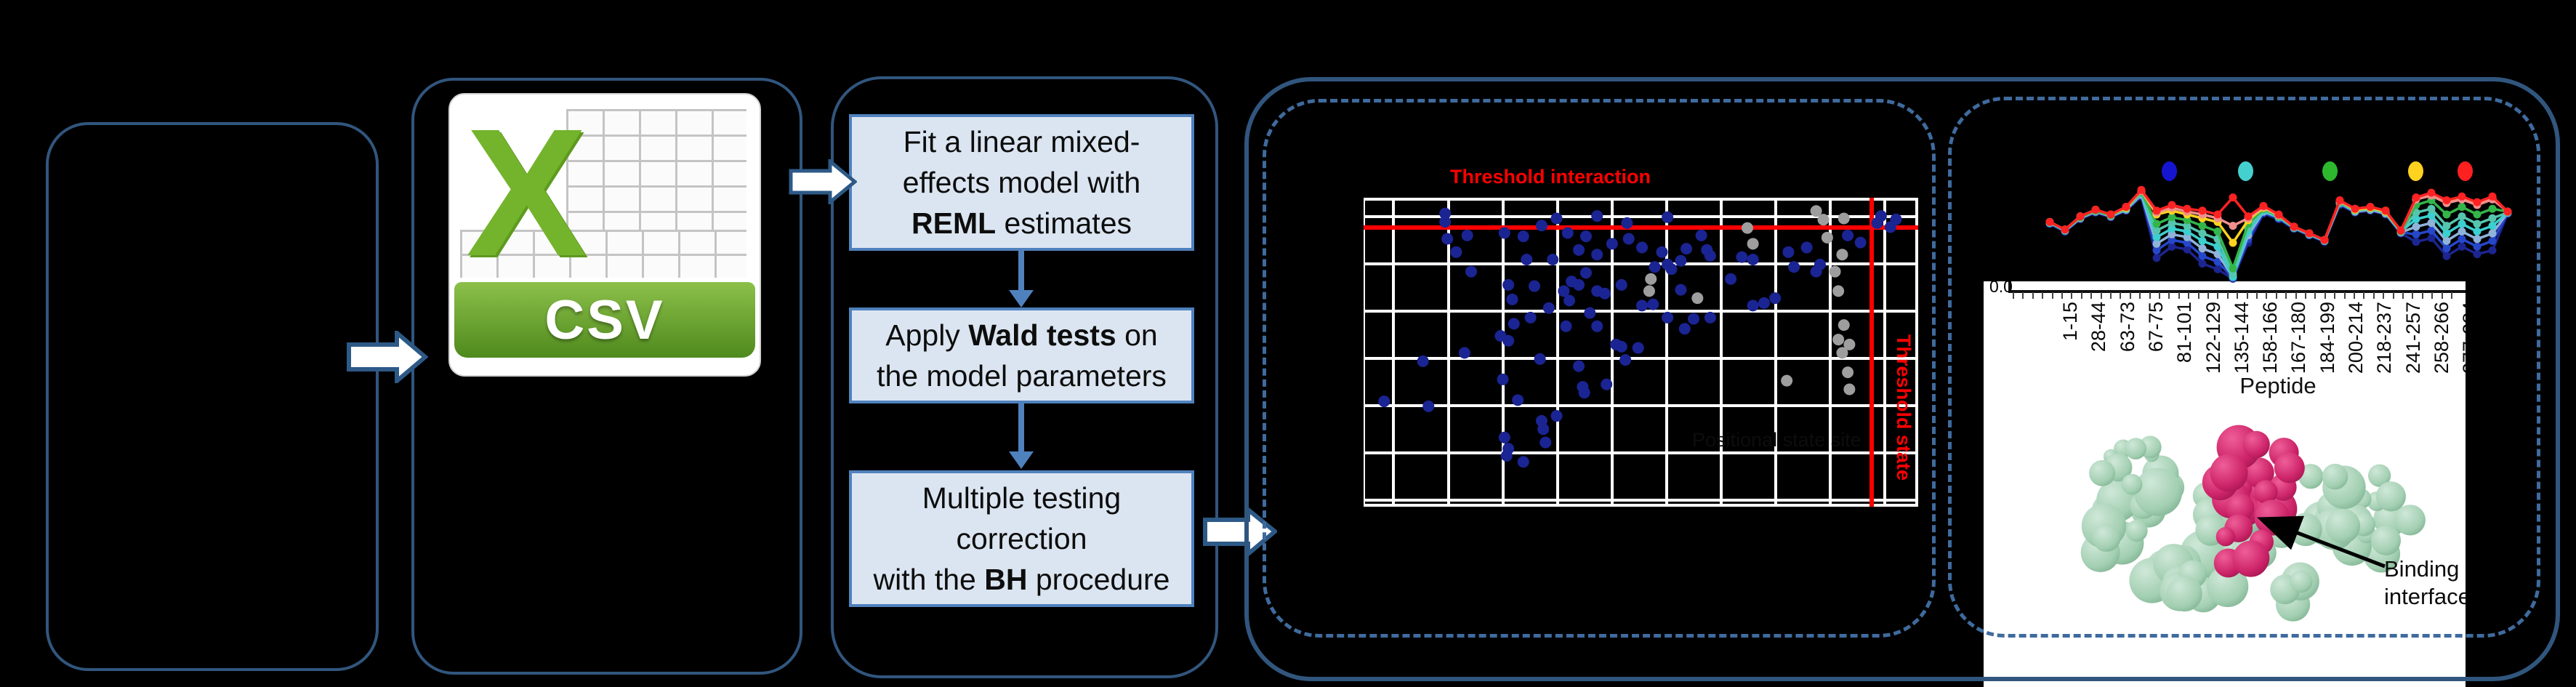 This screenshot has height=687, width=2576. I want to click on panel-statistics-flow, so click(1024, 377).